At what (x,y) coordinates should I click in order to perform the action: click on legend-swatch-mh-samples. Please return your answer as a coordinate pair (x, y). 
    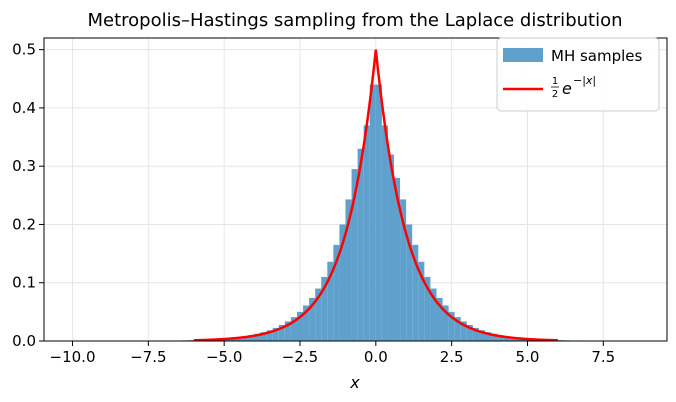
    Looking at the image, I should click on (523, 55).